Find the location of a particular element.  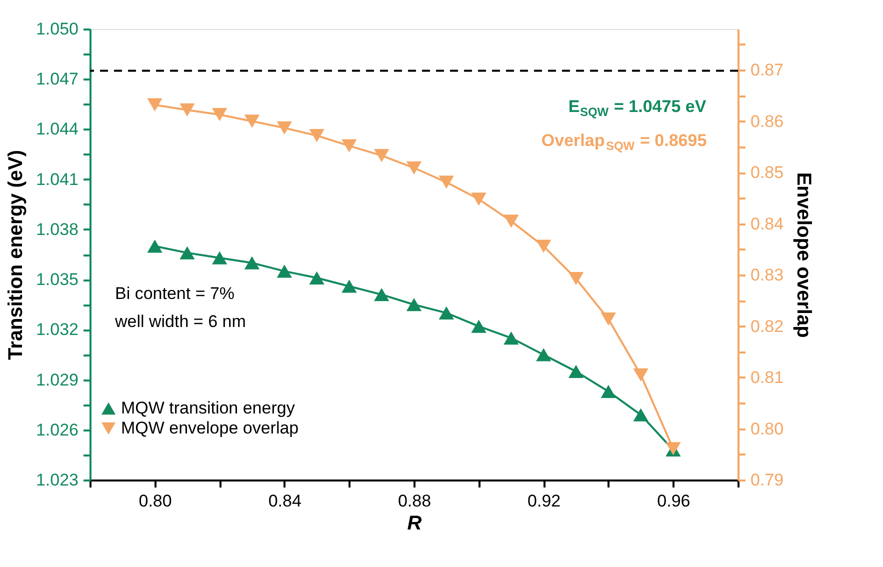

y-axis-title: Transition energy (eV) is located at coordinates (15, 255).